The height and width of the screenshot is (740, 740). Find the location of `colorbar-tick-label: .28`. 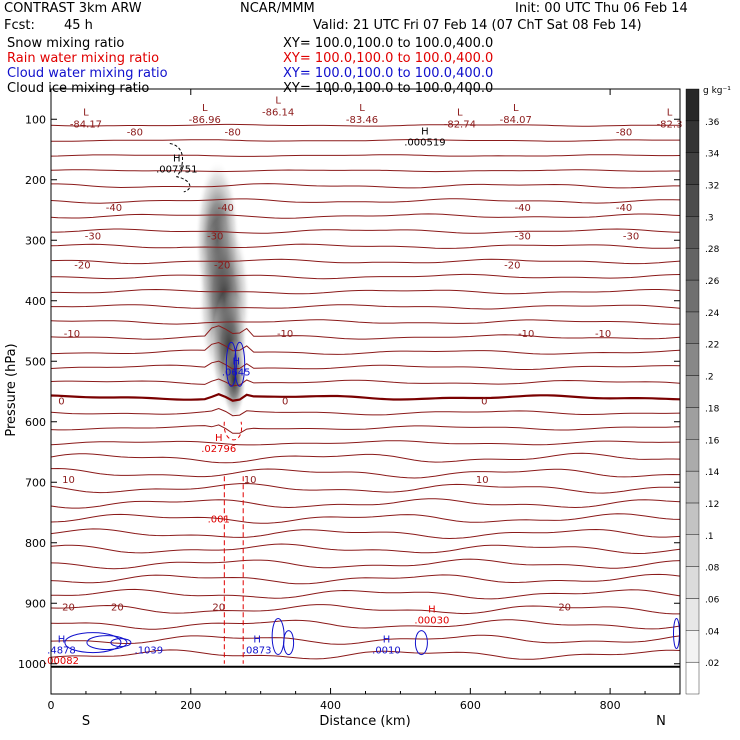

colorbar-tick-label: .28 is located at coordinates (712, 250).